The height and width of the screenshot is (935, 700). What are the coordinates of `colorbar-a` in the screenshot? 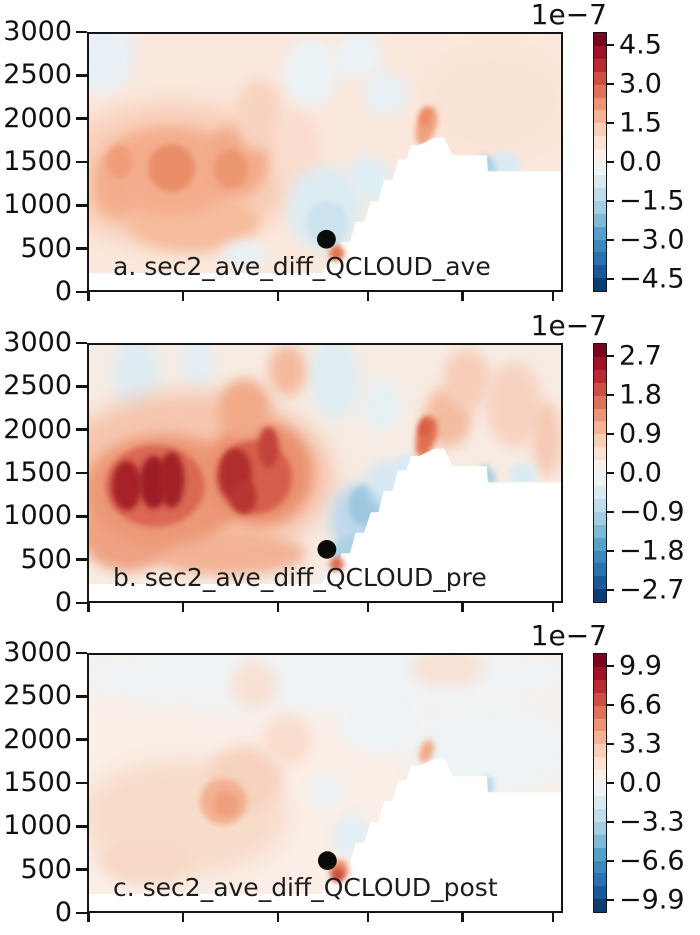 It's located at (600, 162).